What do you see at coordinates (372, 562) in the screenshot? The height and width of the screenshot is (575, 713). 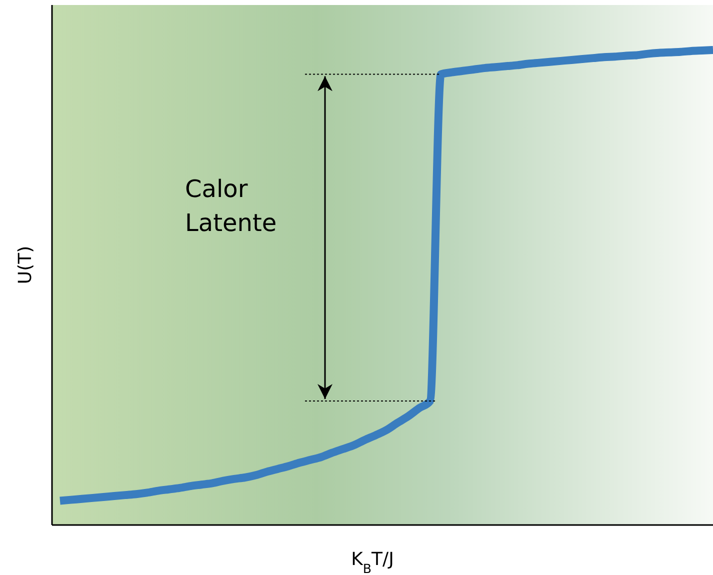 I see `x-axis-title: K$_{B}$T/J` at bounding box center [372, 562].